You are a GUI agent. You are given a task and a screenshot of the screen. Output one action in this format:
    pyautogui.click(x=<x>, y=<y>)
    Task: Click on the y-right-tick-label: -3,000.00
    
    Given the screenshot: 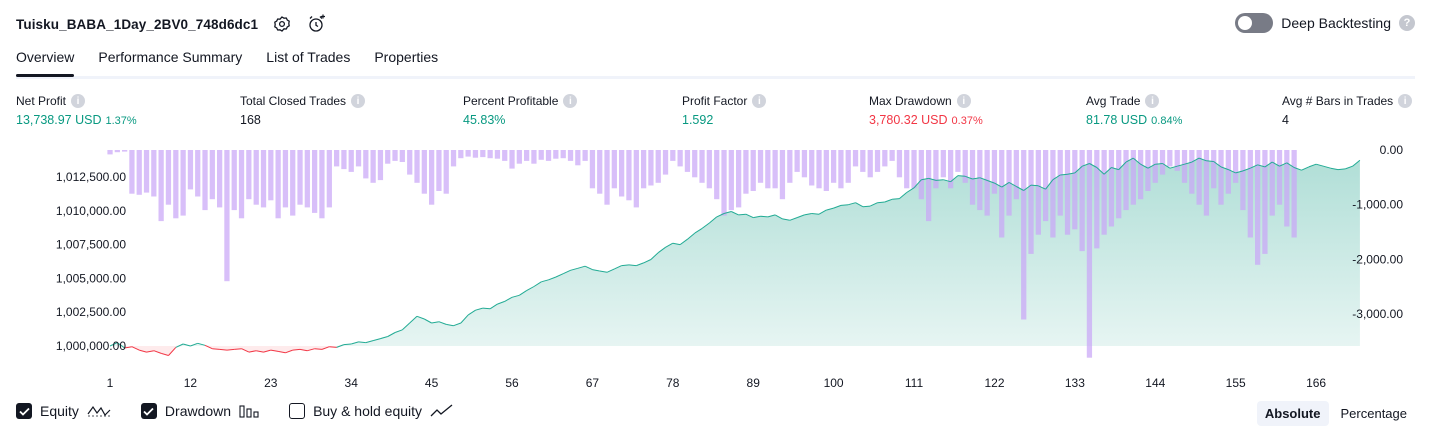 What is the action you would take?
    pyautogui.click(x=1377, y=314)
    